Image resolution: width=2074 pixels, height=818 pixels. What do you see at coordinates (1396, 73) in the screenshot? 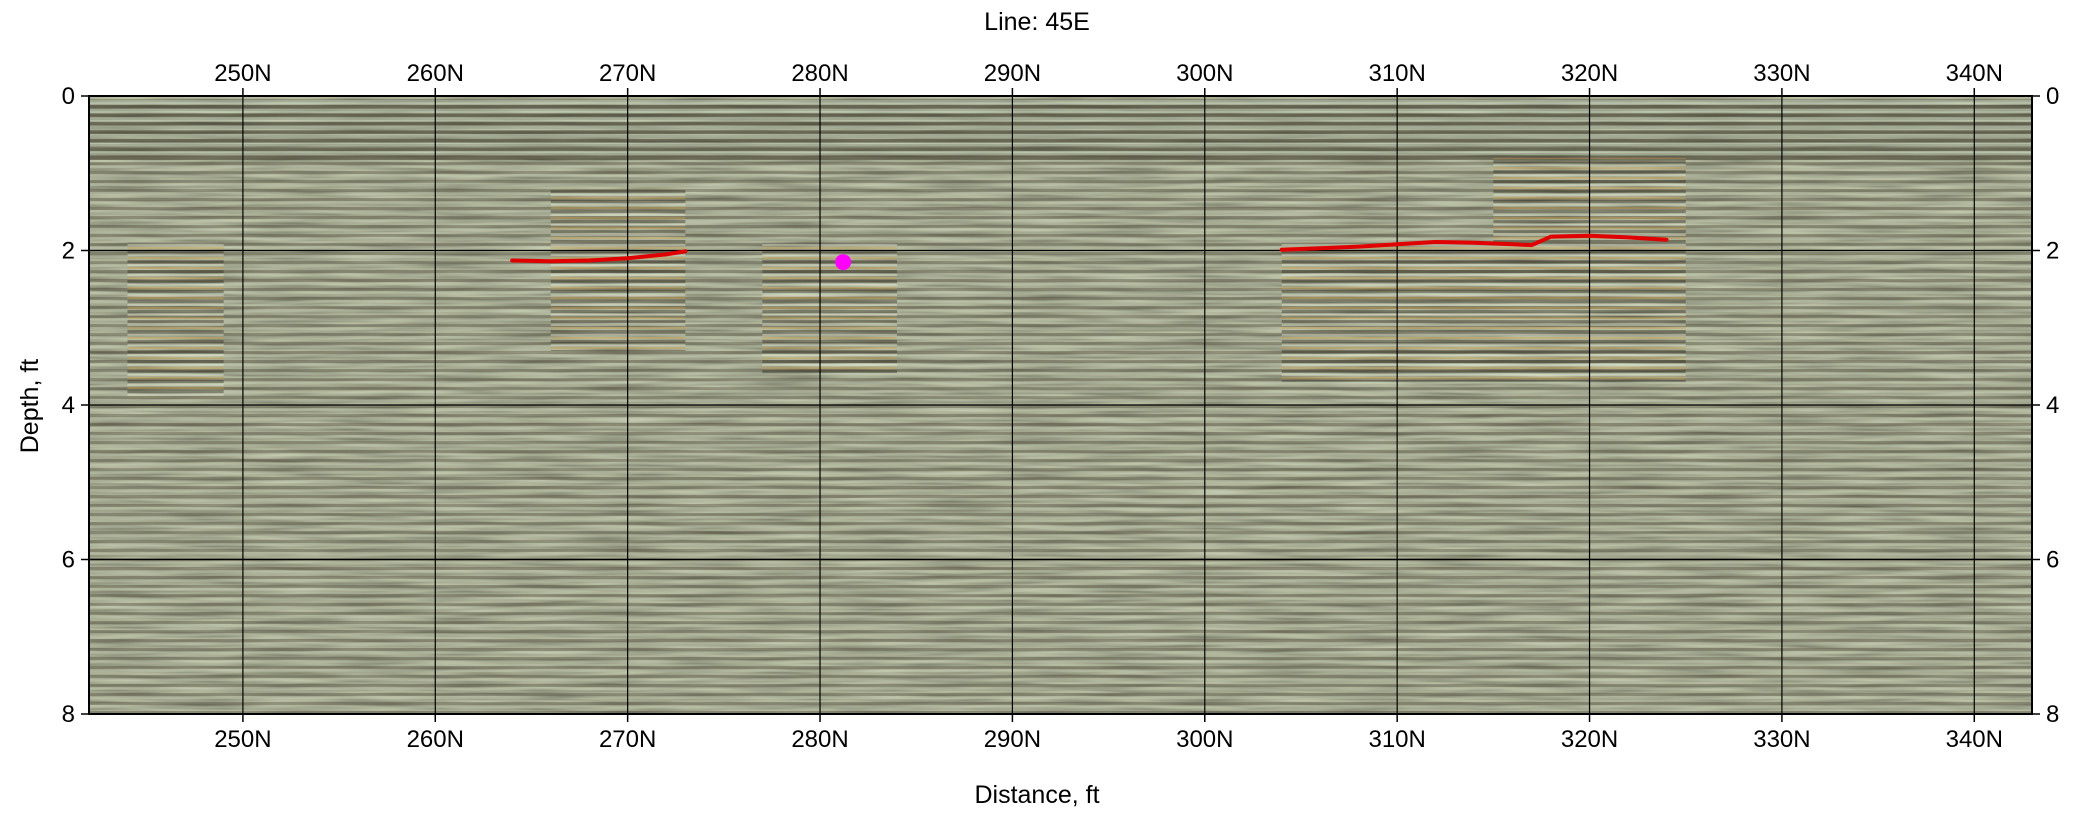
I see `x-tick-label-top: 310N` at bounding box center [1396, 73].